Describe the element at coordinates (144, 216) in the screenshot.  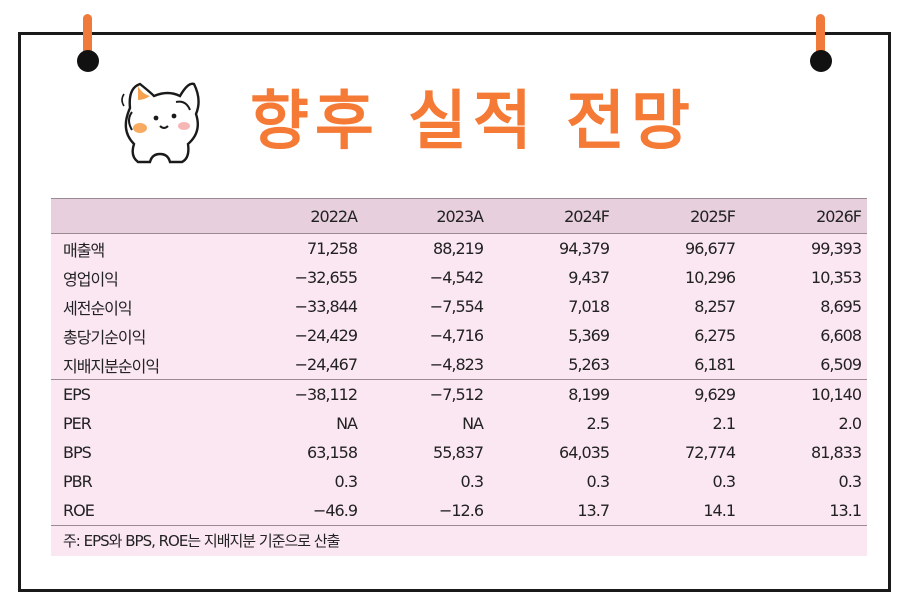
I see `header-cell` at that location.